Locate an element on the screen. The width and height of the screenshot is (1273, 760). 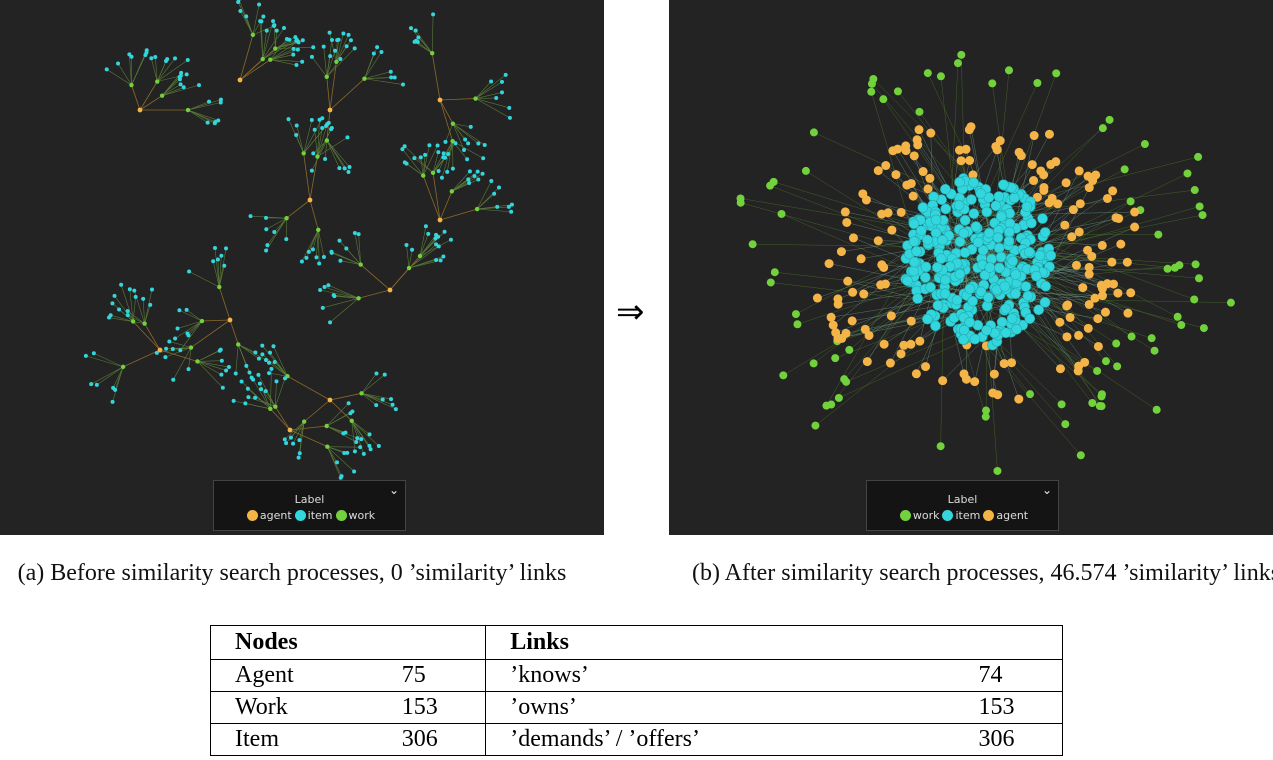
legend-label: agent is located at coordinates (1012, 515).